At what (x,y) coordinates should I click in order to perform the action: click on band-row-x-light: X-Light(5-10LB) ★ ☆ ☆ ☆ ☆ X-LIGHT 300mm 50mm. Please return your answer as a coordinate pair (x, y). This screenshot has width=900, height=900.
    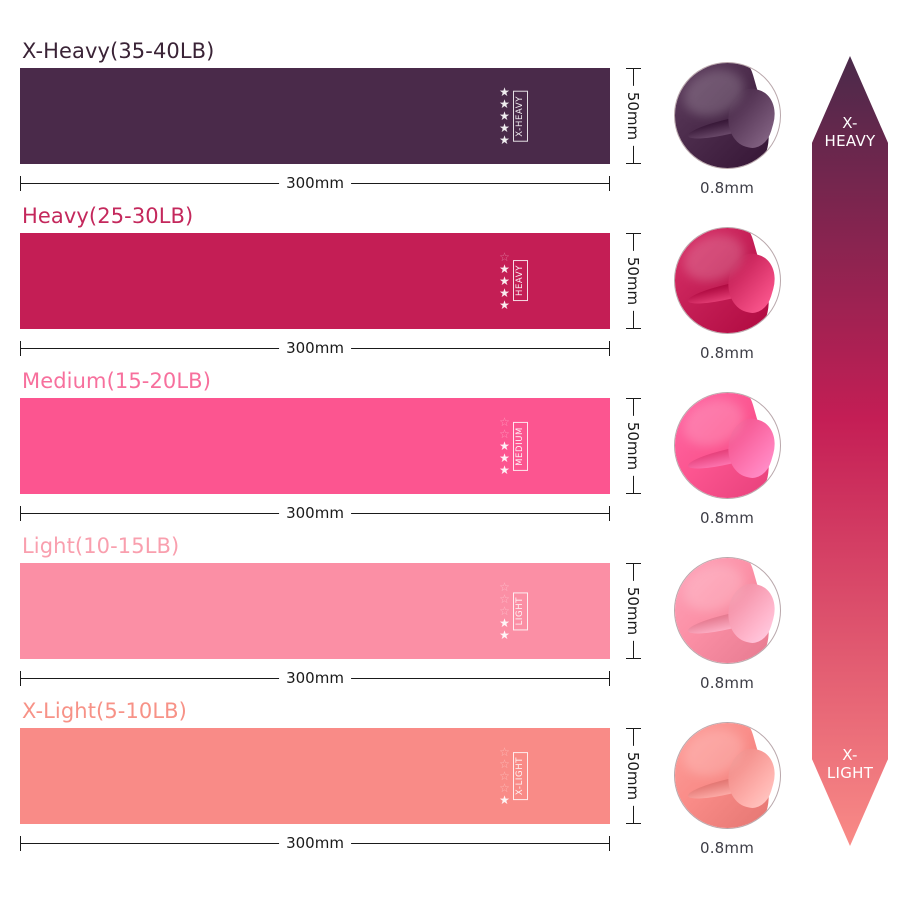
    Looking at the image, I should click on (330, 780).